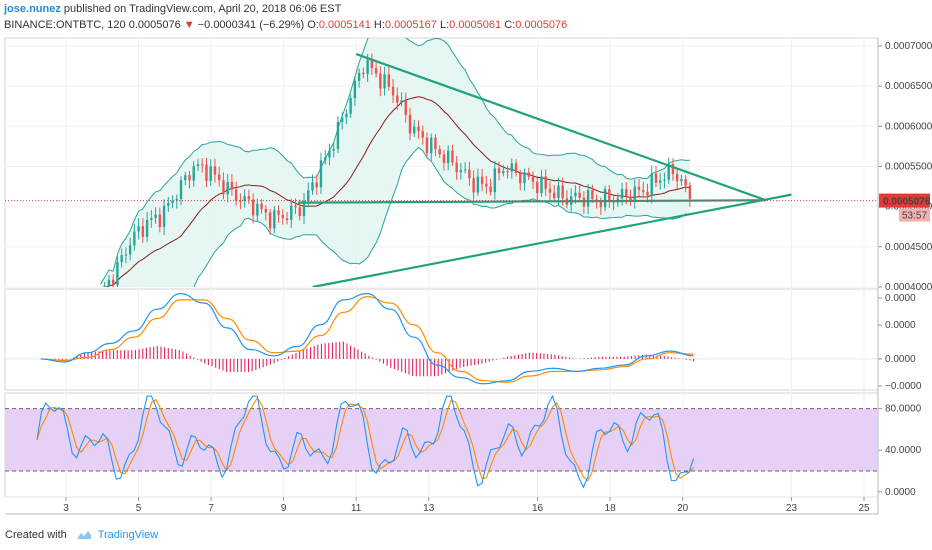  What do you see at coordinates (903, 450) in the screenshot?
I see `stoch-tick-label: 40.0000` at bounding box center [903, 450].